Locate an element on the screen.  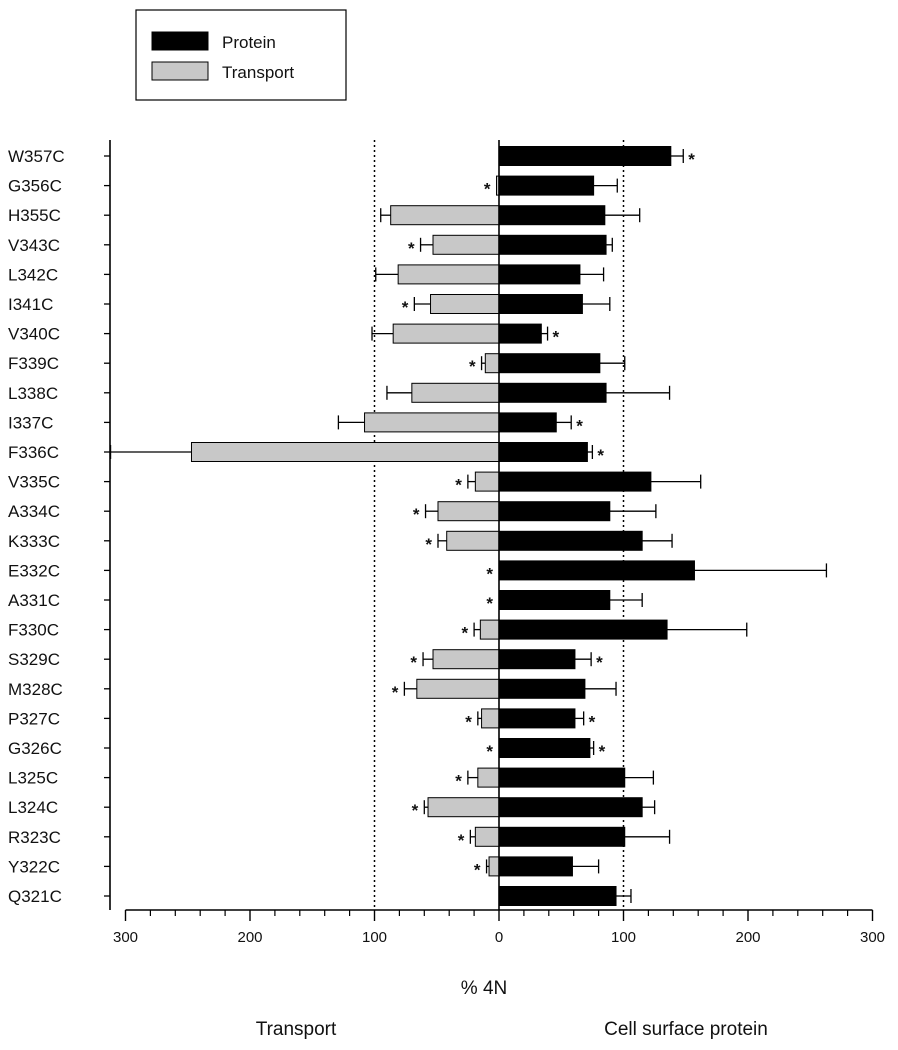
legend-label-protein: Protein is located at coordinates (249, 42).